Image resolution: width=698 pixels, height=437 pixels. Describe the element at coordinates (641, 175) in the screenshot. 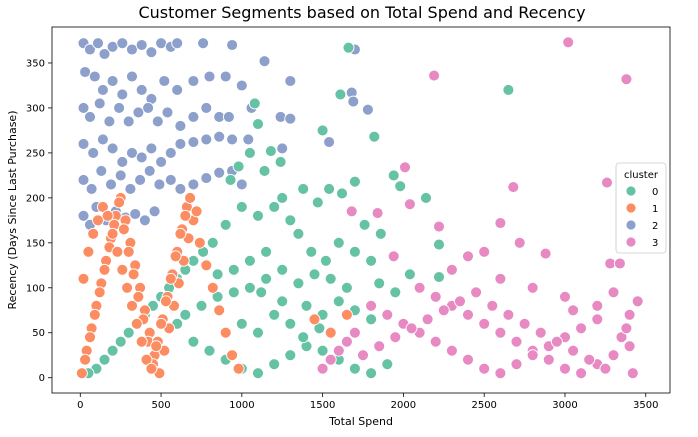

I see `legend-title: cluster` at that location.